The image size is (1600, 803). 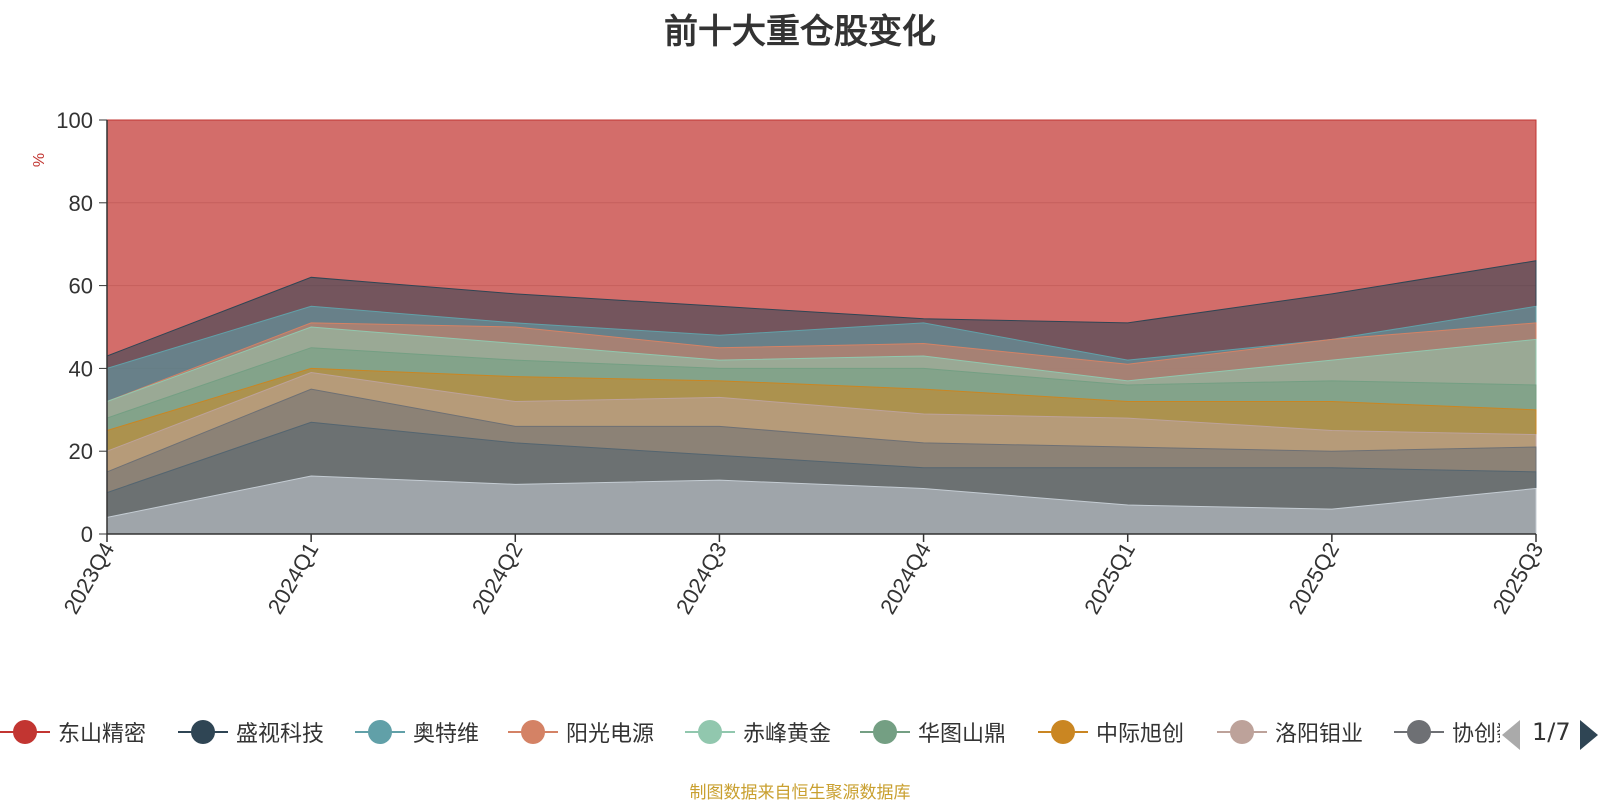 What do you see at coordinates (81, 203) in the screenshot?
I see `y-tick-label-4: 80` at bounding box center [81, 203].